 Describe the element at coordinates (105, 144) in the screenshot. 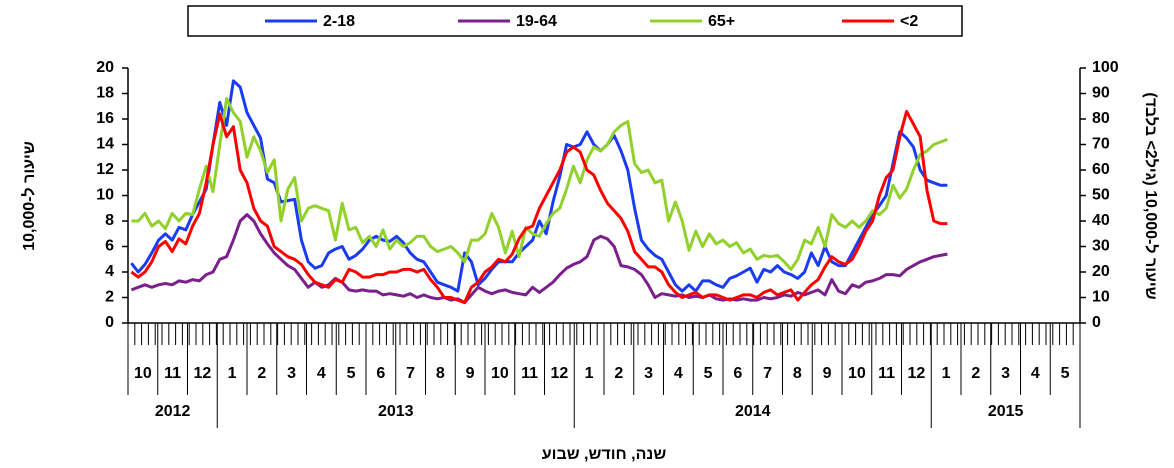

I see `y-tick-label: 14` at that location.